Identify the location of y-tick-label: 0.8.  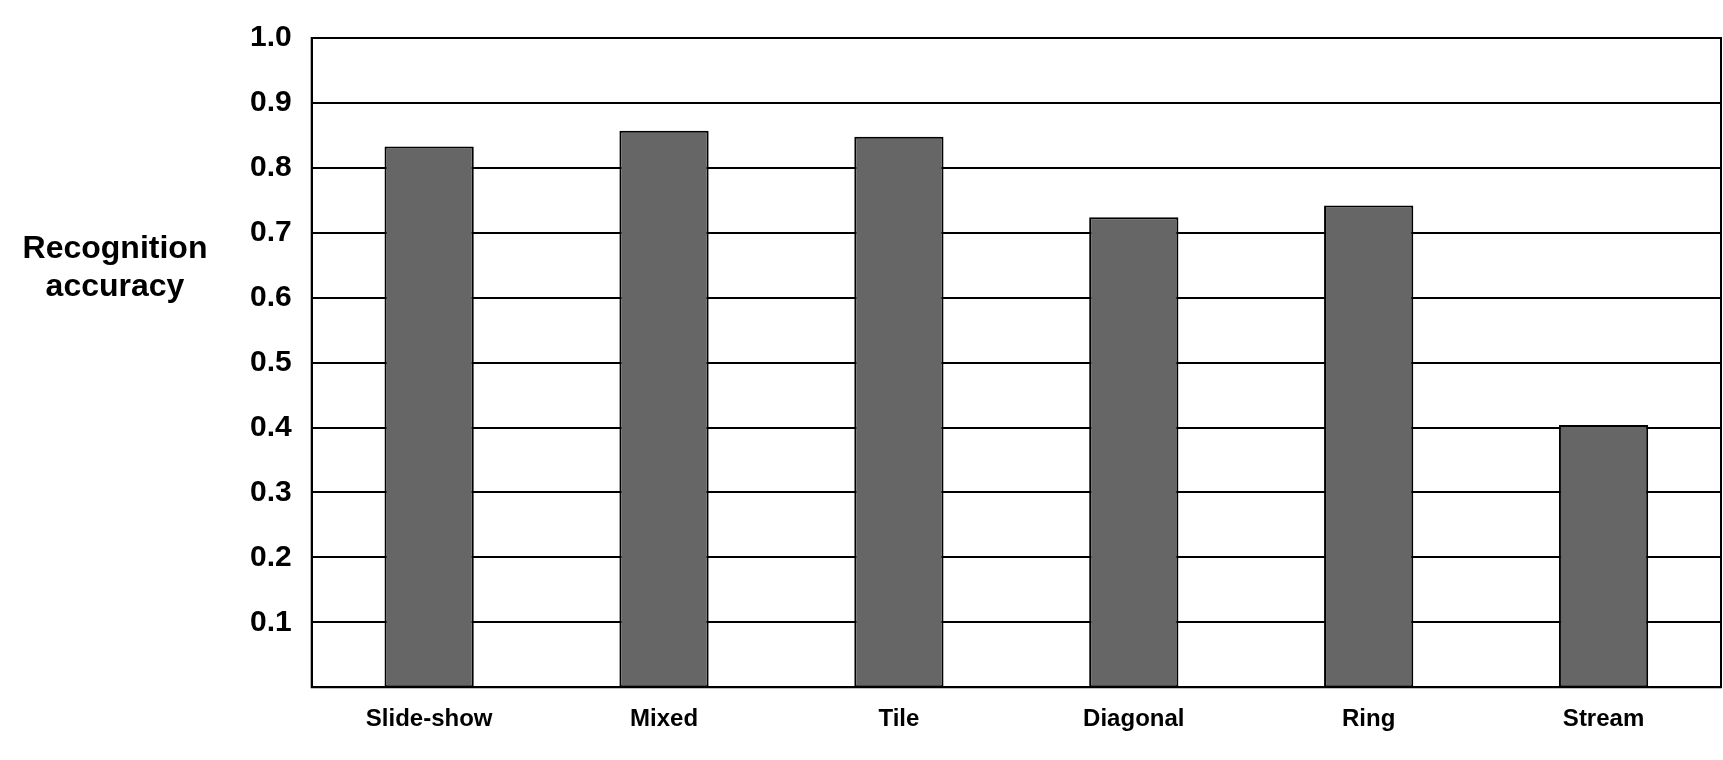
(270, 166).